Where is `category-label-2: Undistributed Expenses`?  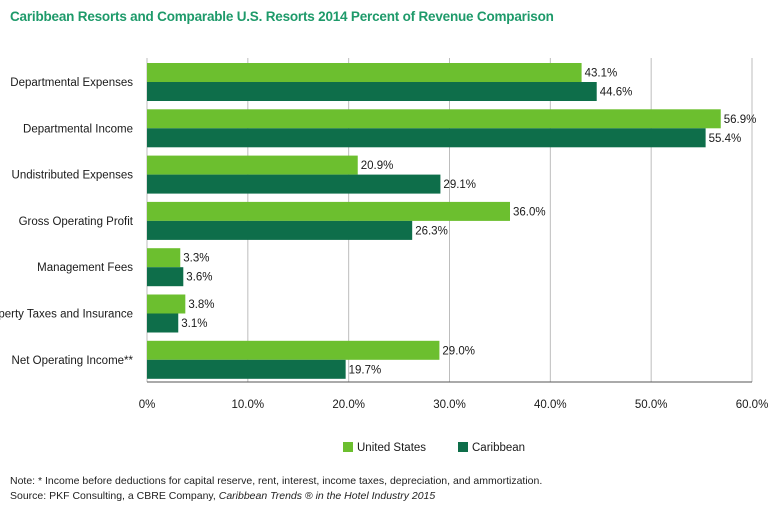 category-label-2: Undistributed Expenses is located at coordinates (73, 176).